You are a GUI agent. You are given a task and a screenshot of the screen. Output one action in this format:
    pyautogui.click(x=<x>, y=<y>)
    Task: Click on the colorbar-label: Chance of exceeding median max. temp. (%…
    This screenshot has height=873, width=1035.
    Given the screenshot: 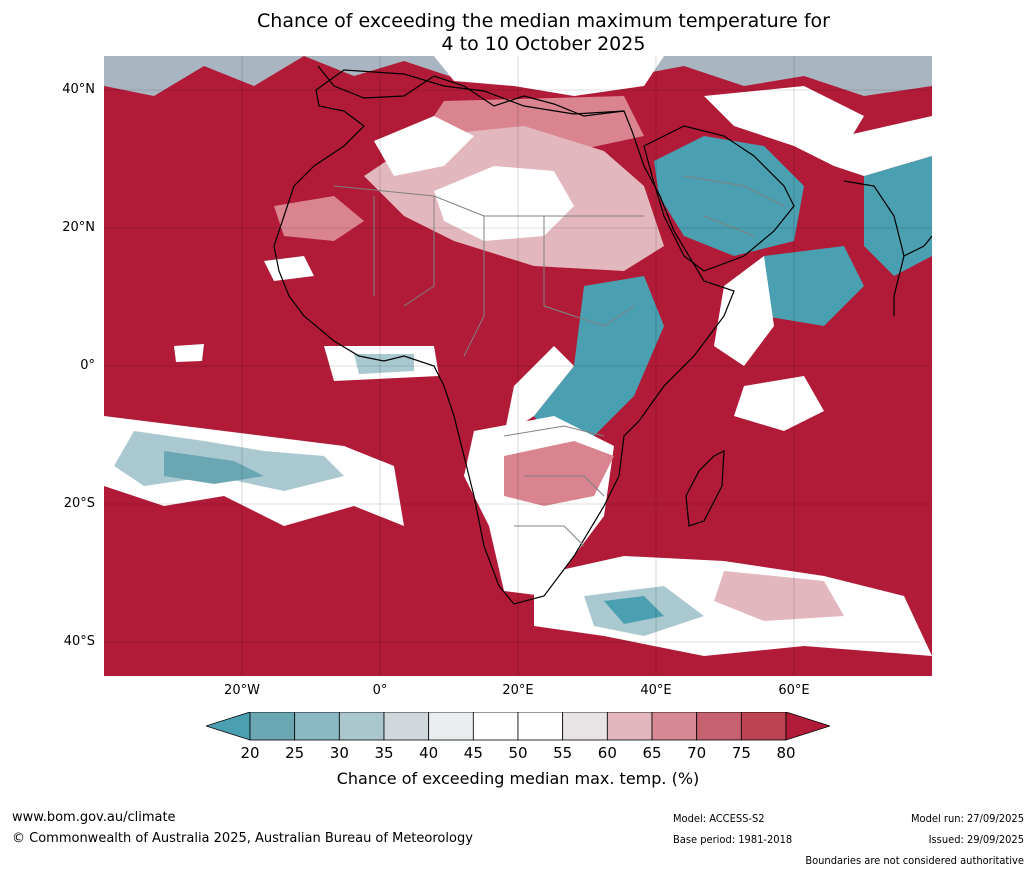 What is the action you would take?
    pyautogui.click(x=518, y=778)
    